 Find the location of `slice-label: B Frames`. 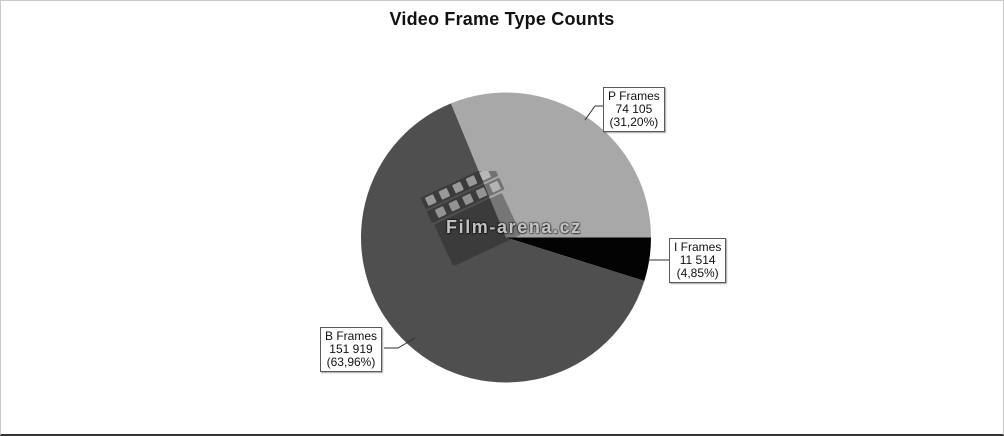

slice-label: B Frames is located at coordinates (350, 336).